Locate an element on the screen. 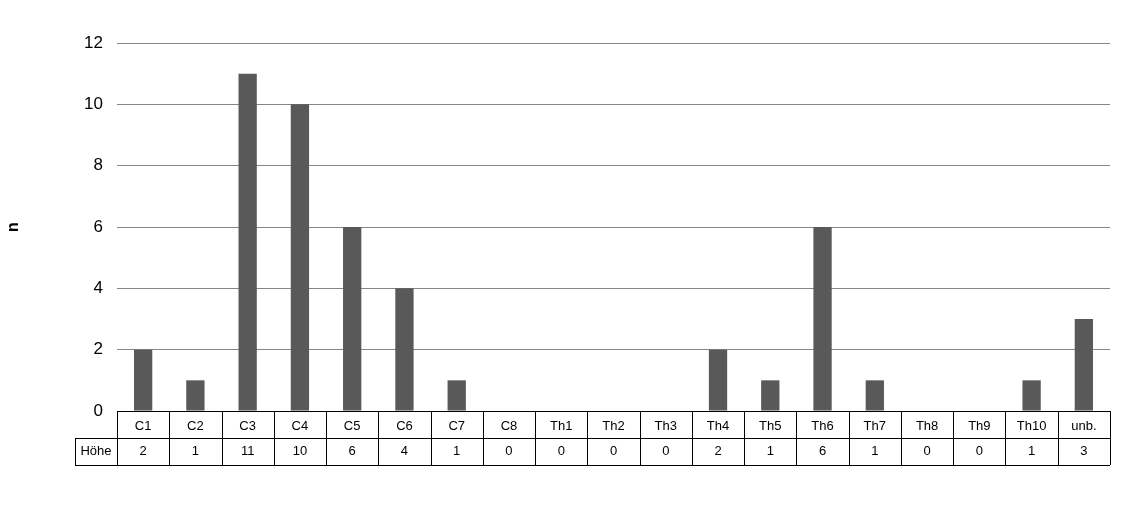  data-label: 10 is located at coordinates (300, 451).